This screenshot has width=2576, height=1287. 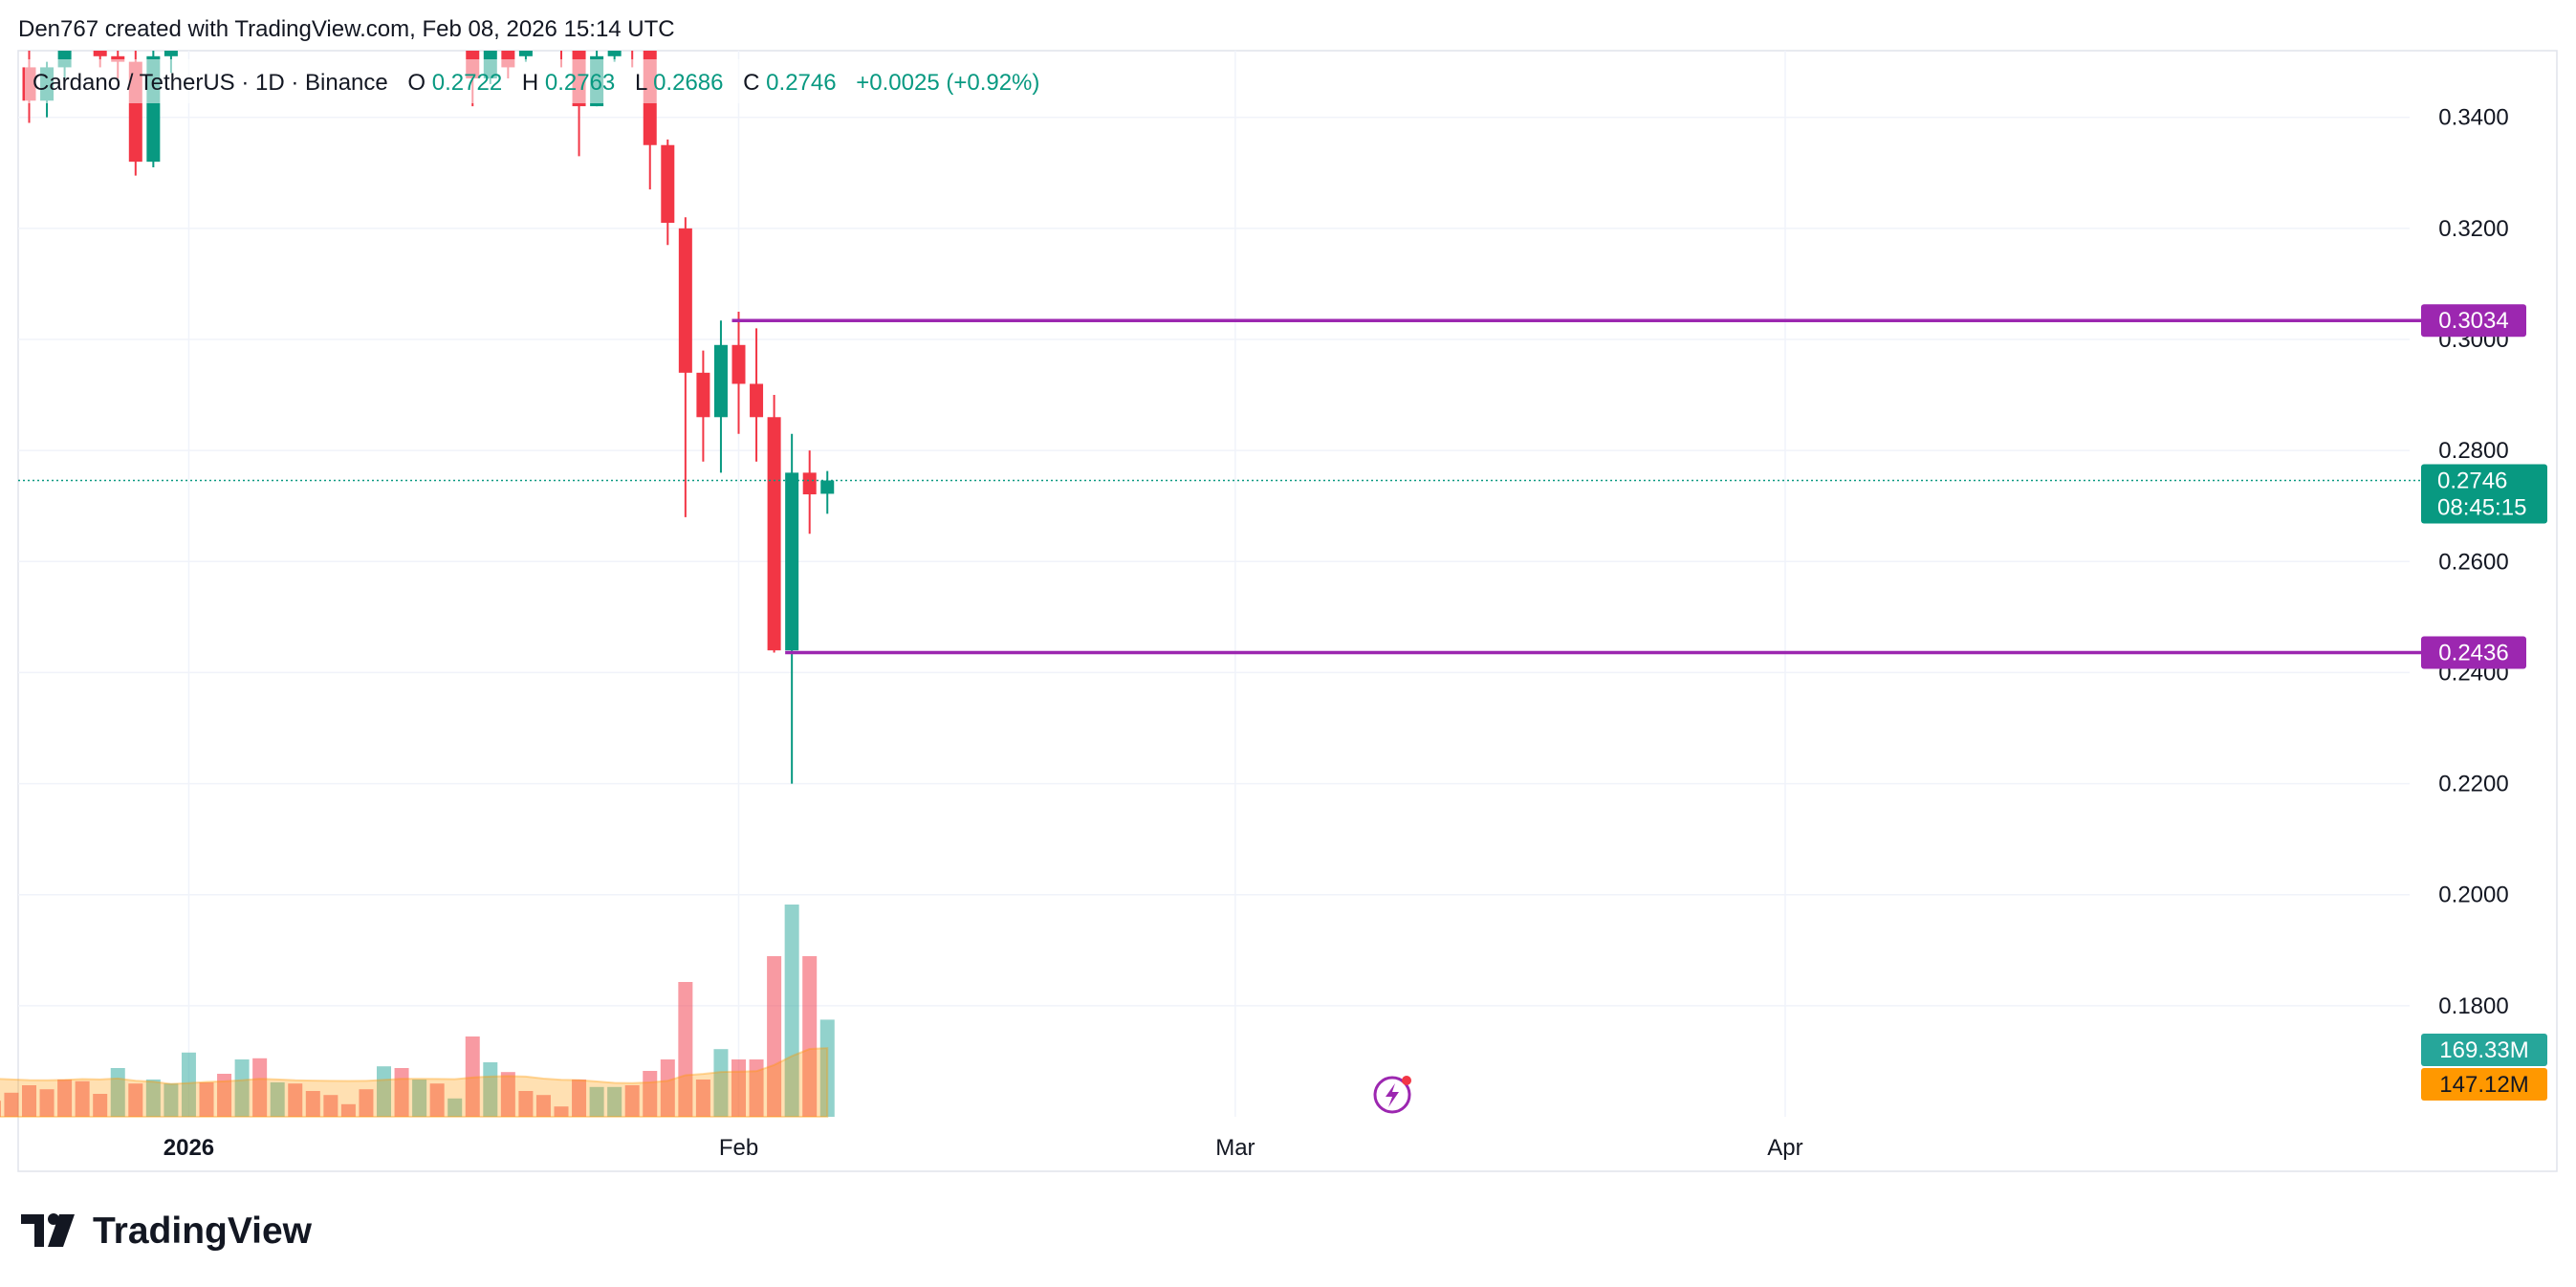 What do you see at coordinates (738, 1148) in the screenshot?
I see `time-tick-label: Feb` at bounding box center [738, 1148].